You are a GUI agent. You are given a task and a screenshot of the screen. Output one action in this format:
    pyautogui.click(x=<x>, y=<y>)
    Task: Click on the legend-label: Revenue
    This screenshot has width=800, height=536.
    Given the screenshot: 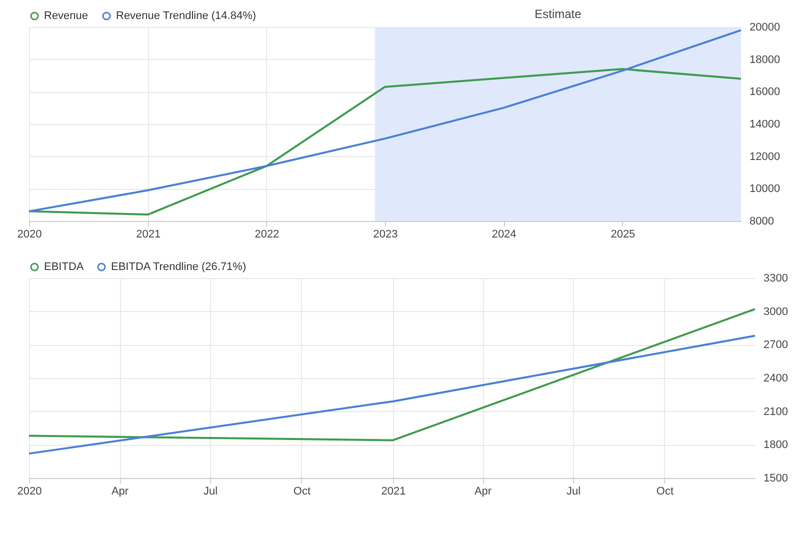 What is the action you would take?
    pyautogui.click(x=66, y=16)
    